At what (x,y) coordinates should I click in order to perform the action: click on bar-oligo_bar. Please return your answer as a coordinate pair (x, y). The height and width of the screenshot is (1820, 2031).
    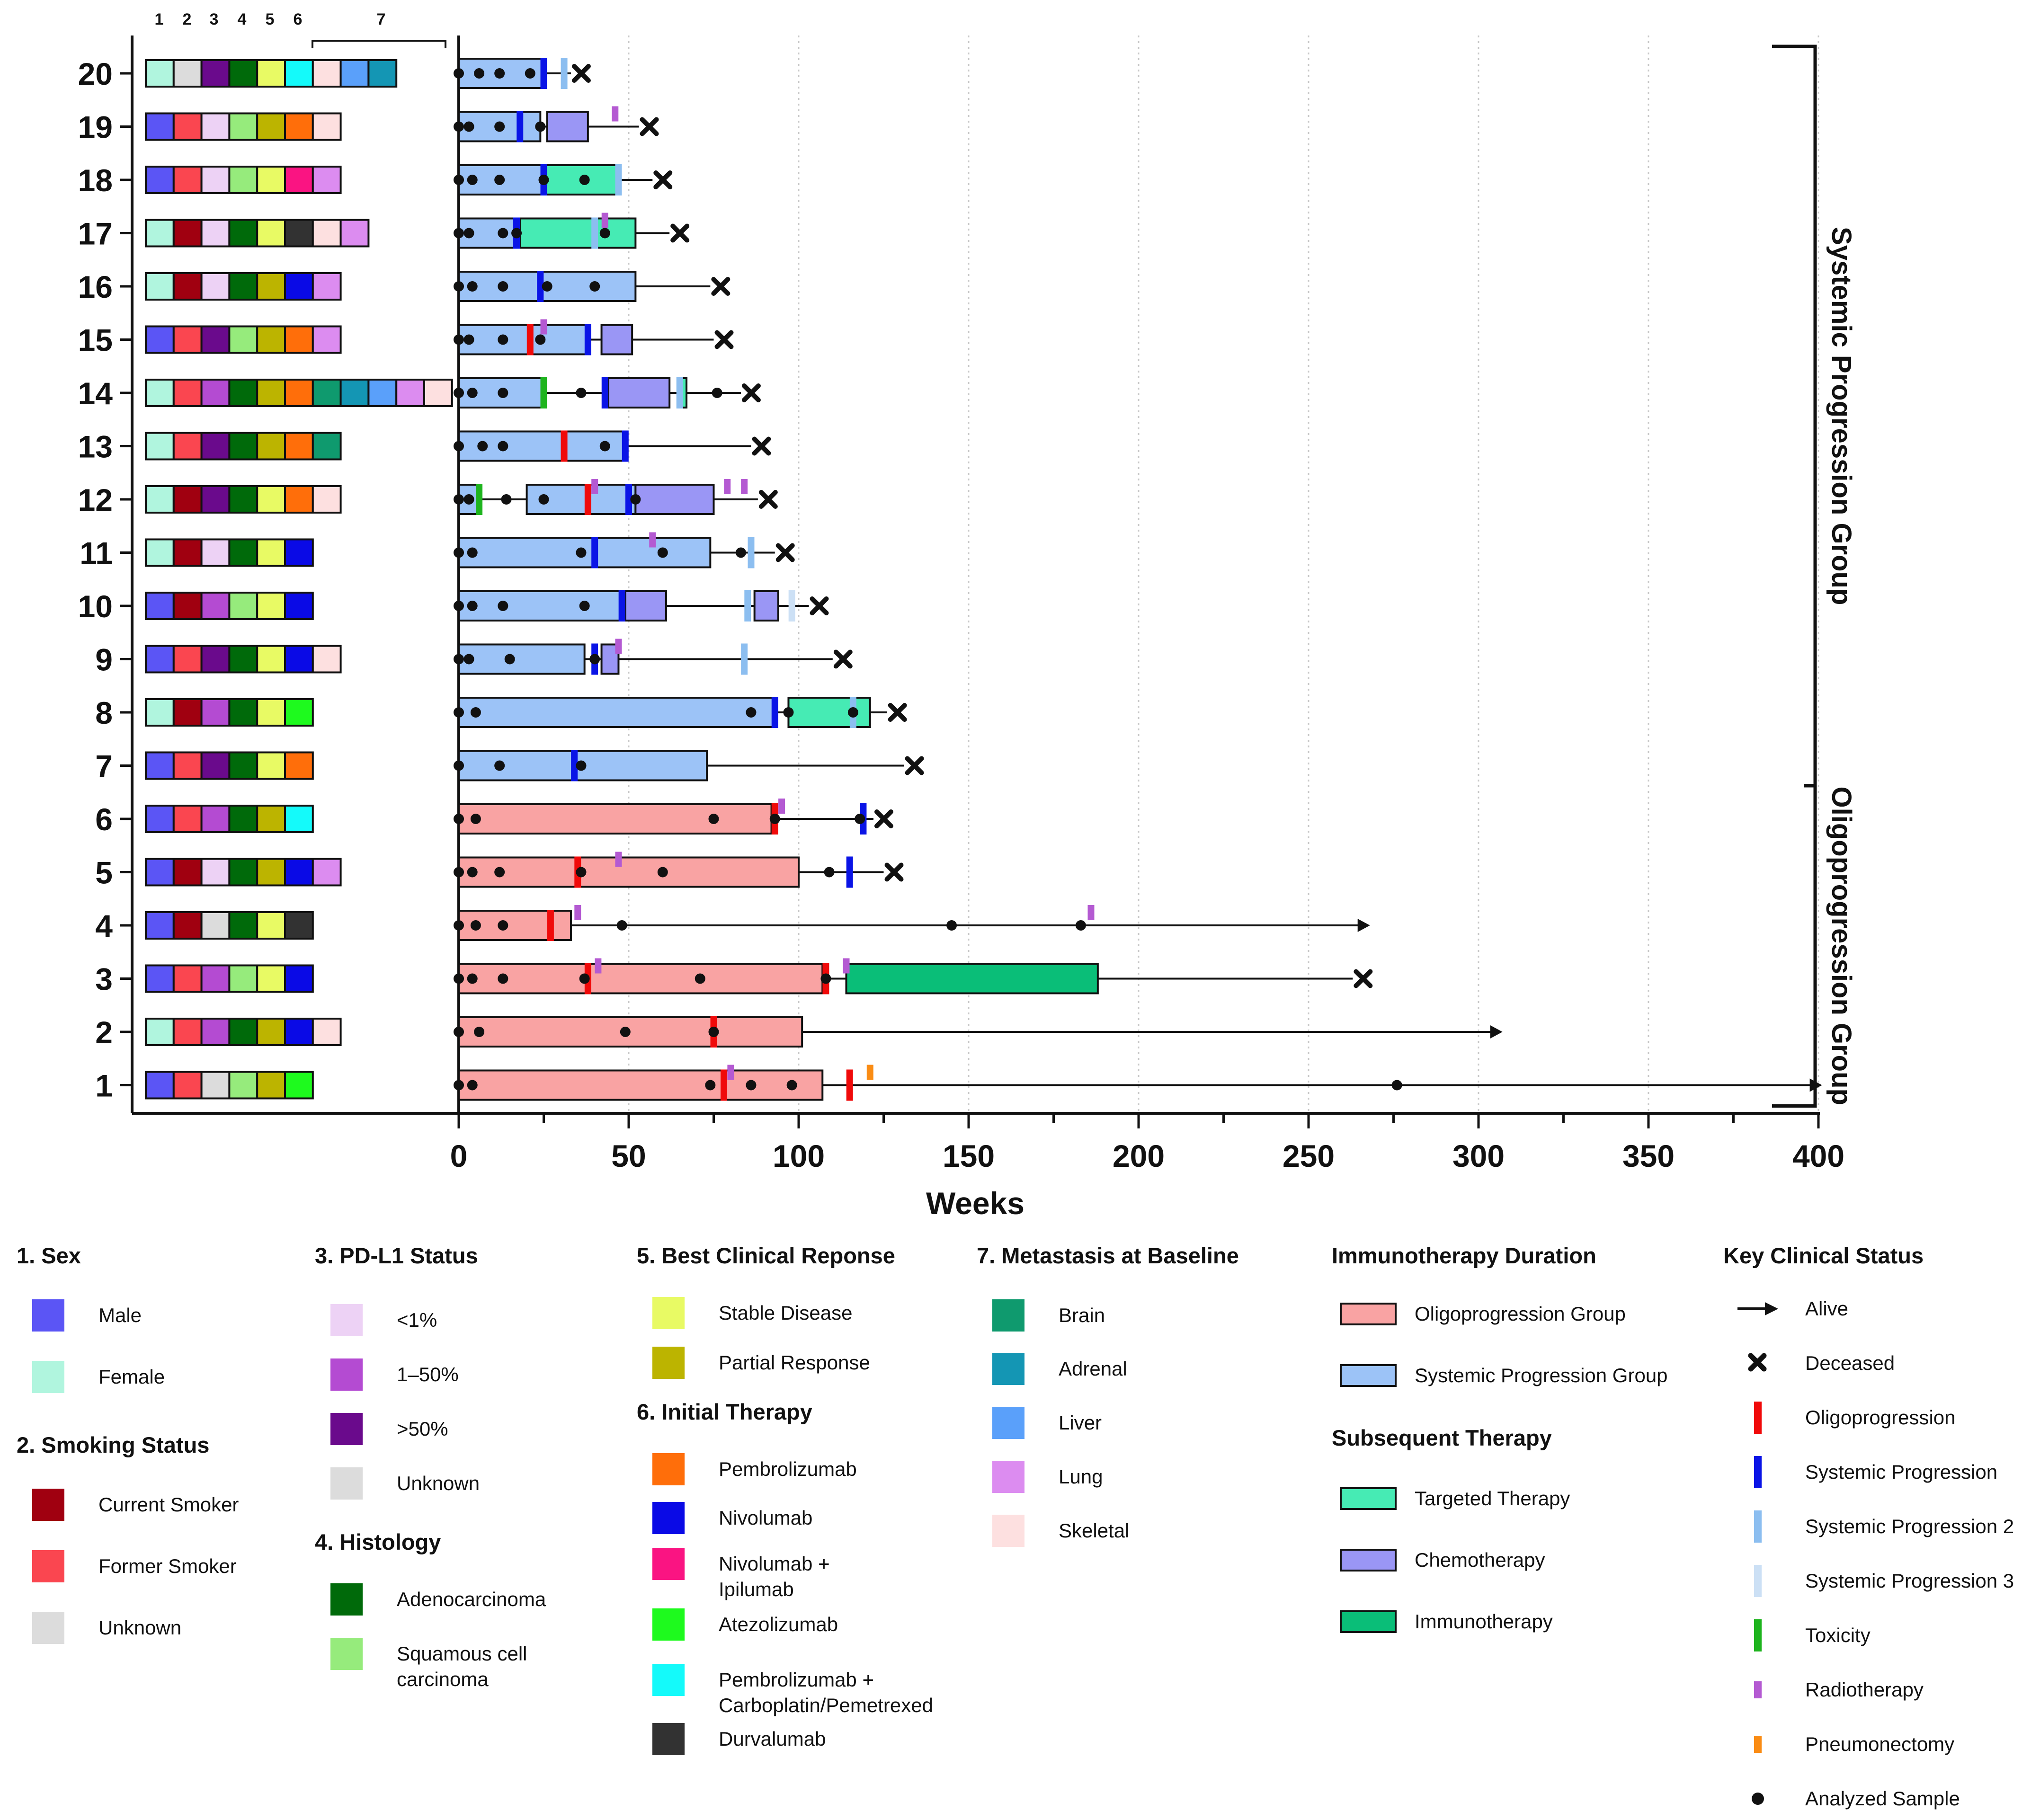
    Looking at the image, I should click on (615, 819).